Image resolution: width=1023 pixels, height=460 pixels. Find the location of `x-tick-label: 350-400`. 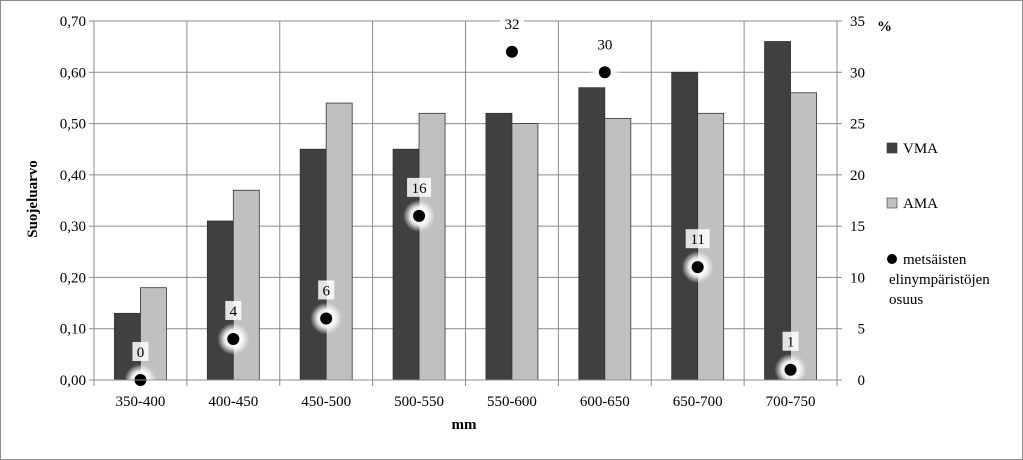

x-tick-label: 350-400 is located at coordinates (140, 402).